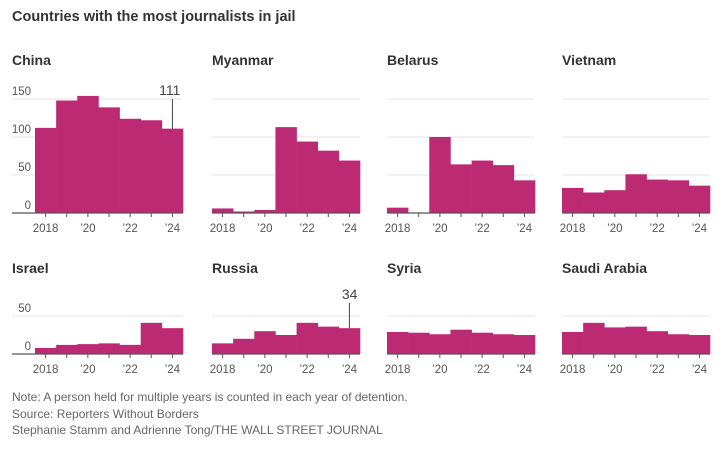 The width and height of the screenshot is (726, 450). I want to click on panel-title: Syria, so click(404, 268).